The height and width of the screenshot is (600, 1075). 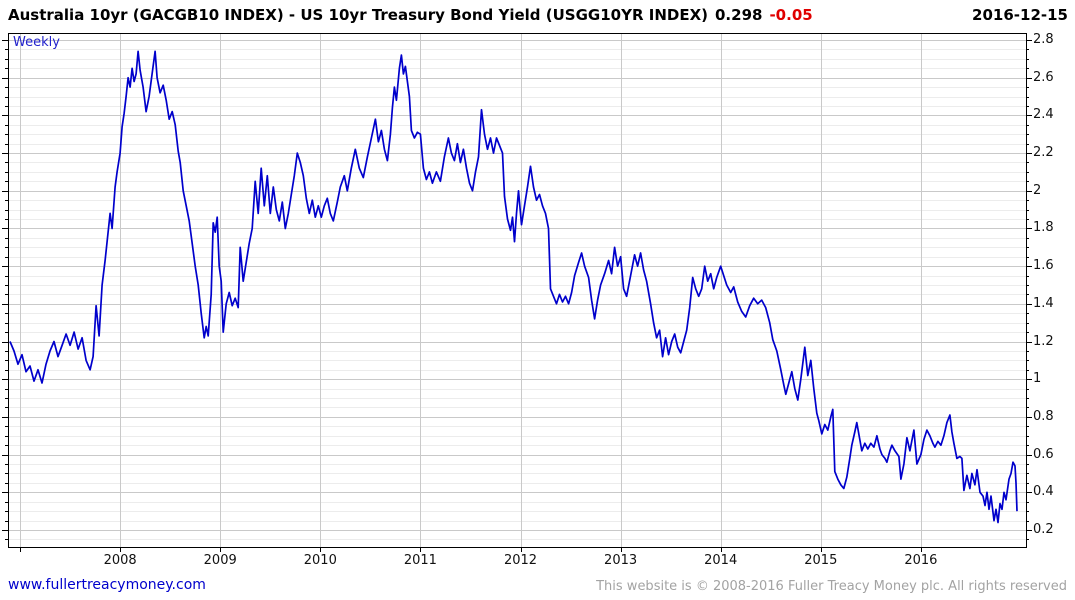 What do you see at coordinates (1043, 454) in the screenshot?
I see `y-axis-label: 0.6` at bounding box center [1043, 454].